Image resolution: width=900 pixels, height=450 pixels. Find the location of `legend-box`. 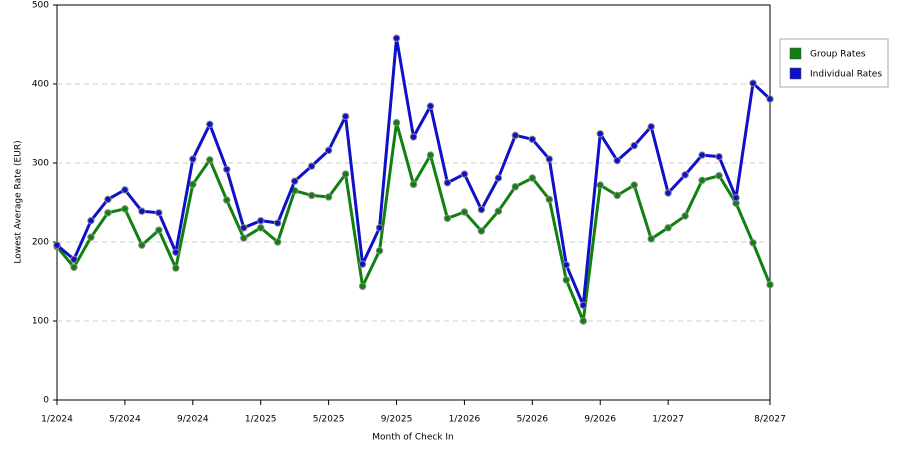

legend-box is located at coordinates (834, 63).